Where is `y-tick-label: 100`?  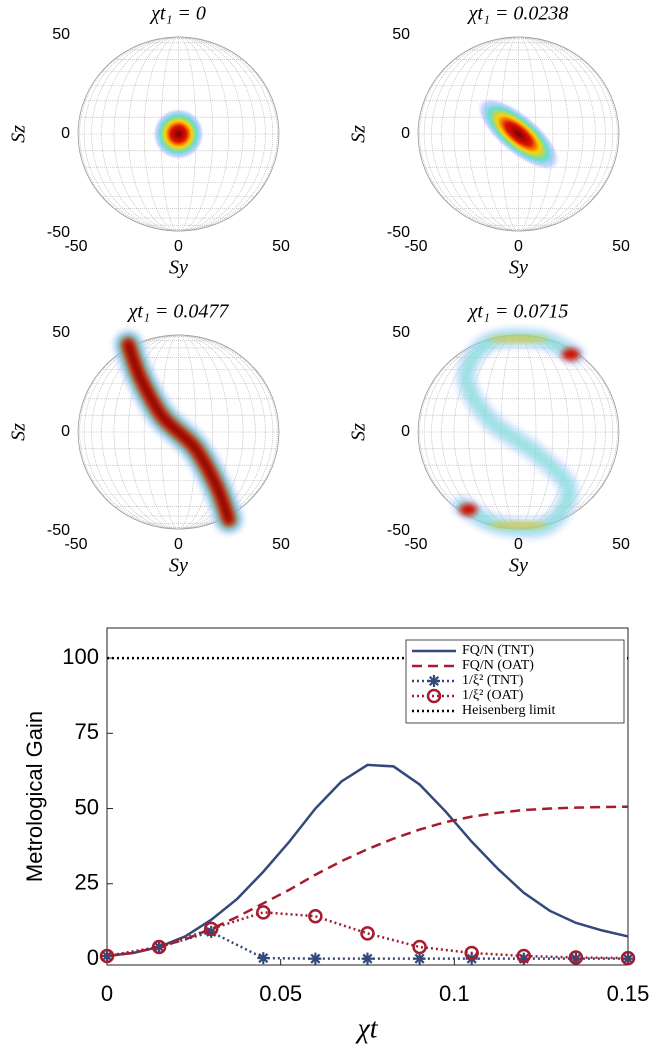
y-tick-label: 100 is located at coordinates (80, 656).